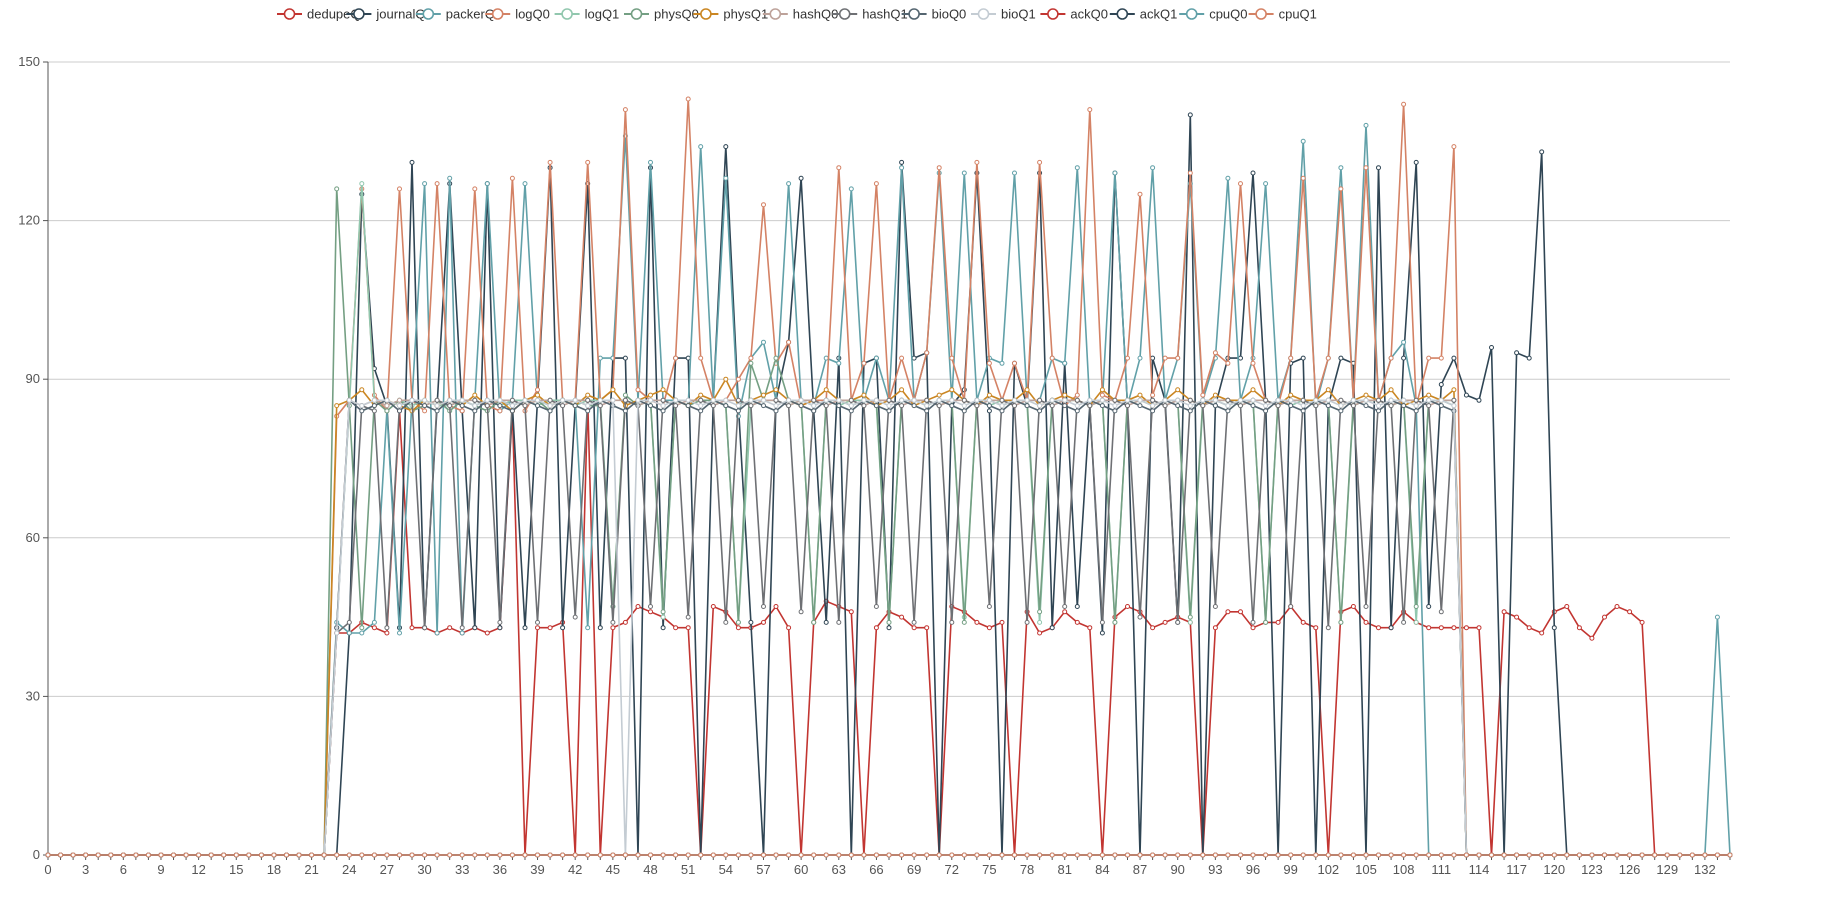 This screenshot has width=1823, height=899. Describe the element at coordinates (1074, 14) in the screenshot. I see `legend-item-ackQ0: ackQ0` at that location.